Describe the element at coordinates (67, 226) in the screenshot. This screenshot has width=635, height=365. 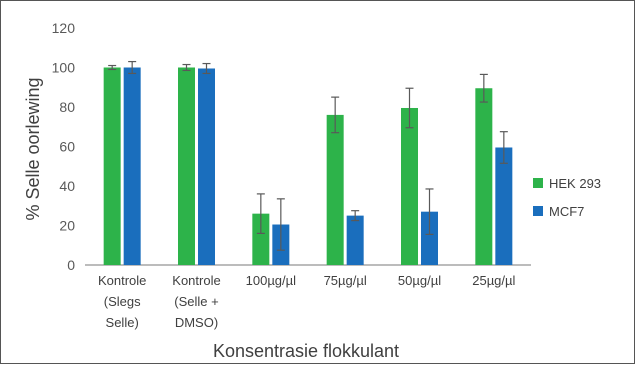
I see `y-tick-label: 20` at that location.